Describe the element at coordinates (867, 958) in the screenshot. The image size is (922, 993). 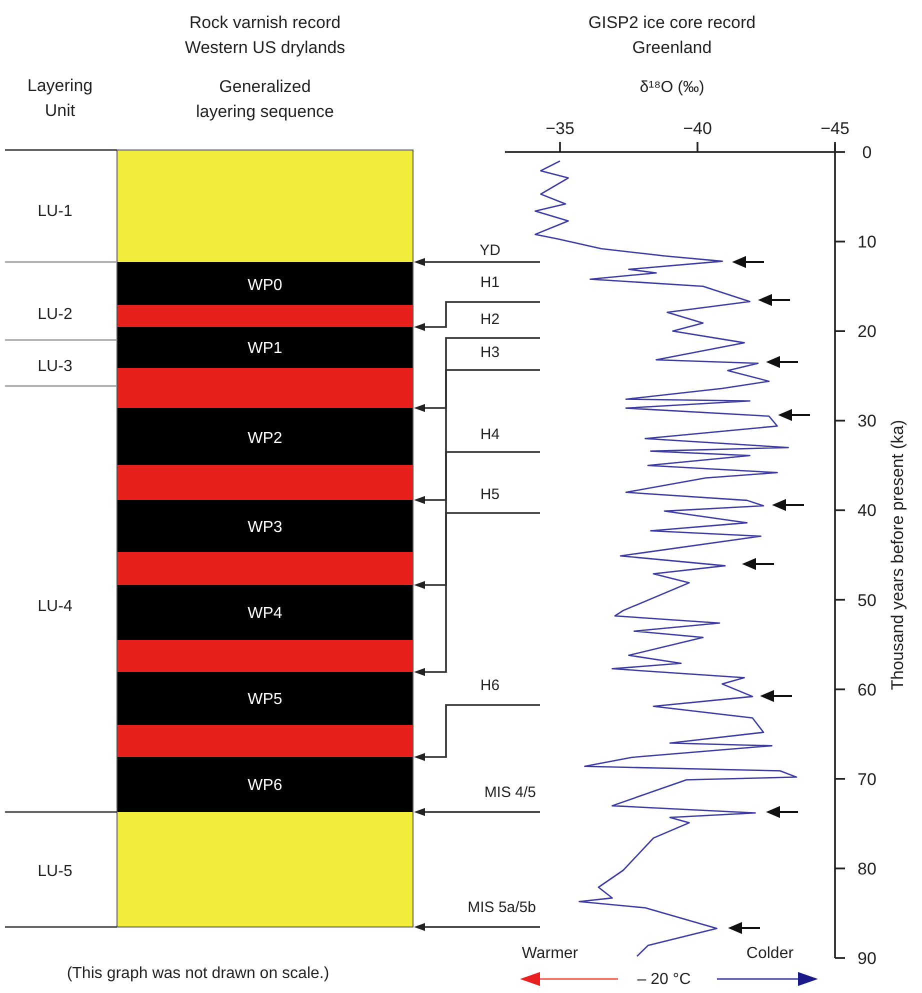
I see `y-tick-label: 90` at that location.